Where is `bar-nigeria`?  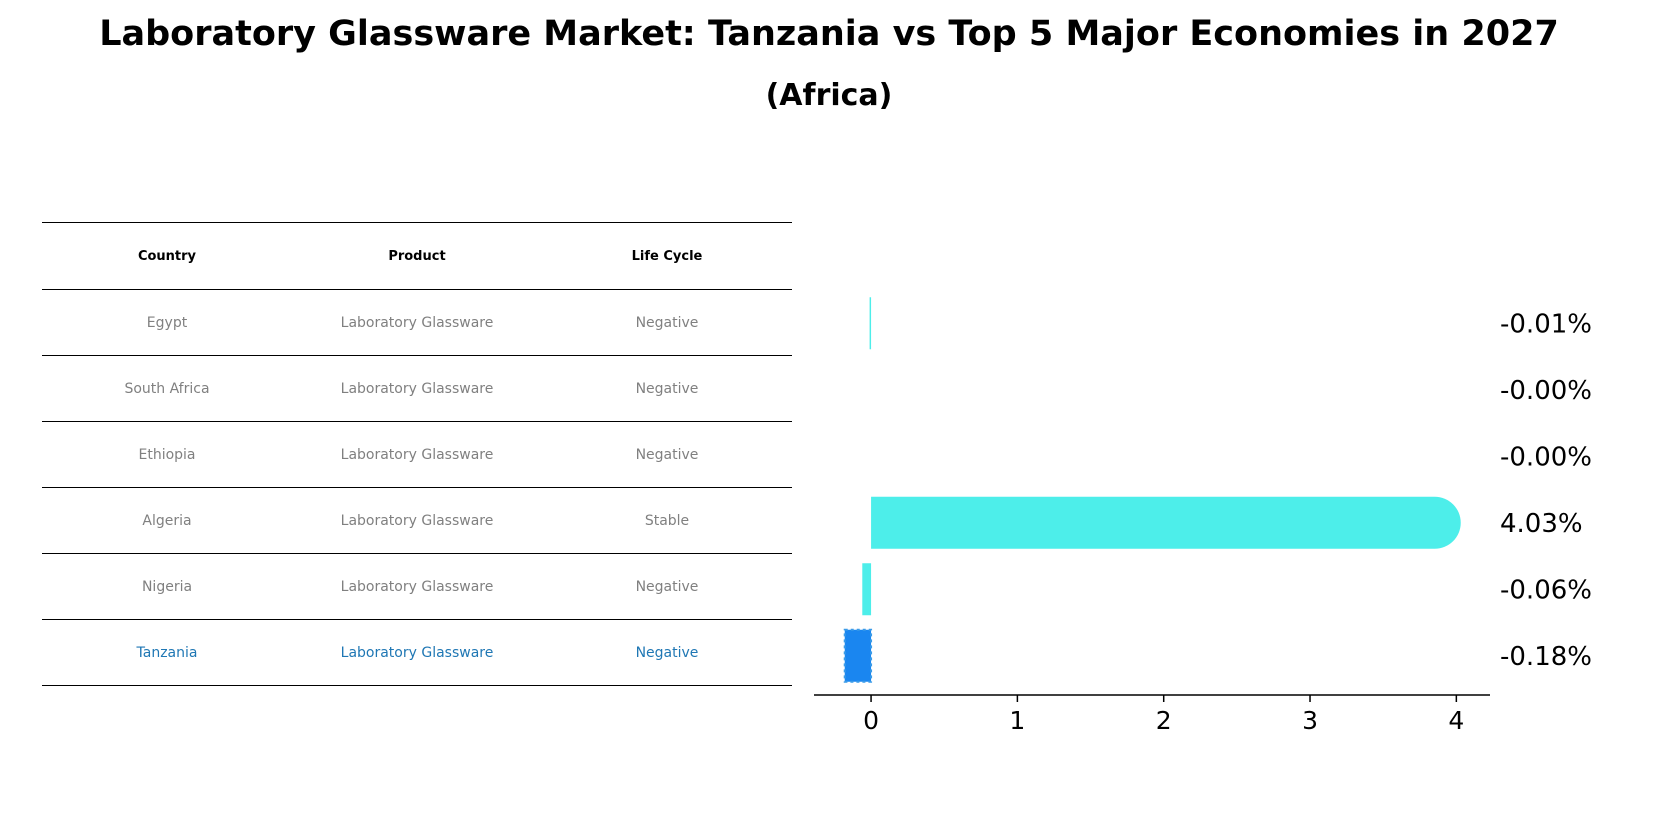 bar-nigeria is located at coordinates (867, 589).